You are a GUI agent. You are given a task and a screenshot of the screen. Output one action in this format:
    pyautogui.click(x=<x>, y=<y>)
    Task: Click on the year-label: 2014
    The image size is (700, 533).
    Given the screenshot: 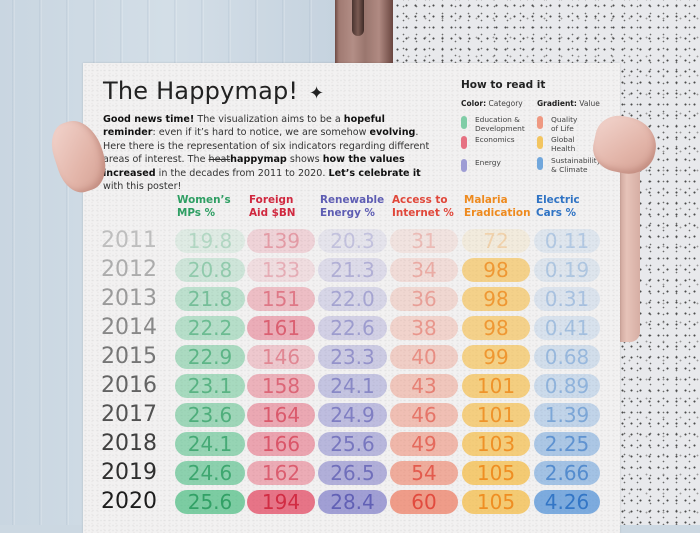 What is the action you would take?
    pyautogui.click(x=129, y=327)
    